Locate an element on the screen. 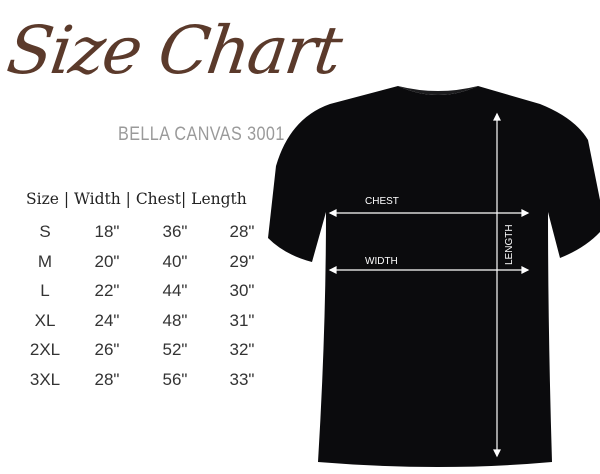 The image size is (600, 474). width-cell: 22" is located at coordinates (107, 290).